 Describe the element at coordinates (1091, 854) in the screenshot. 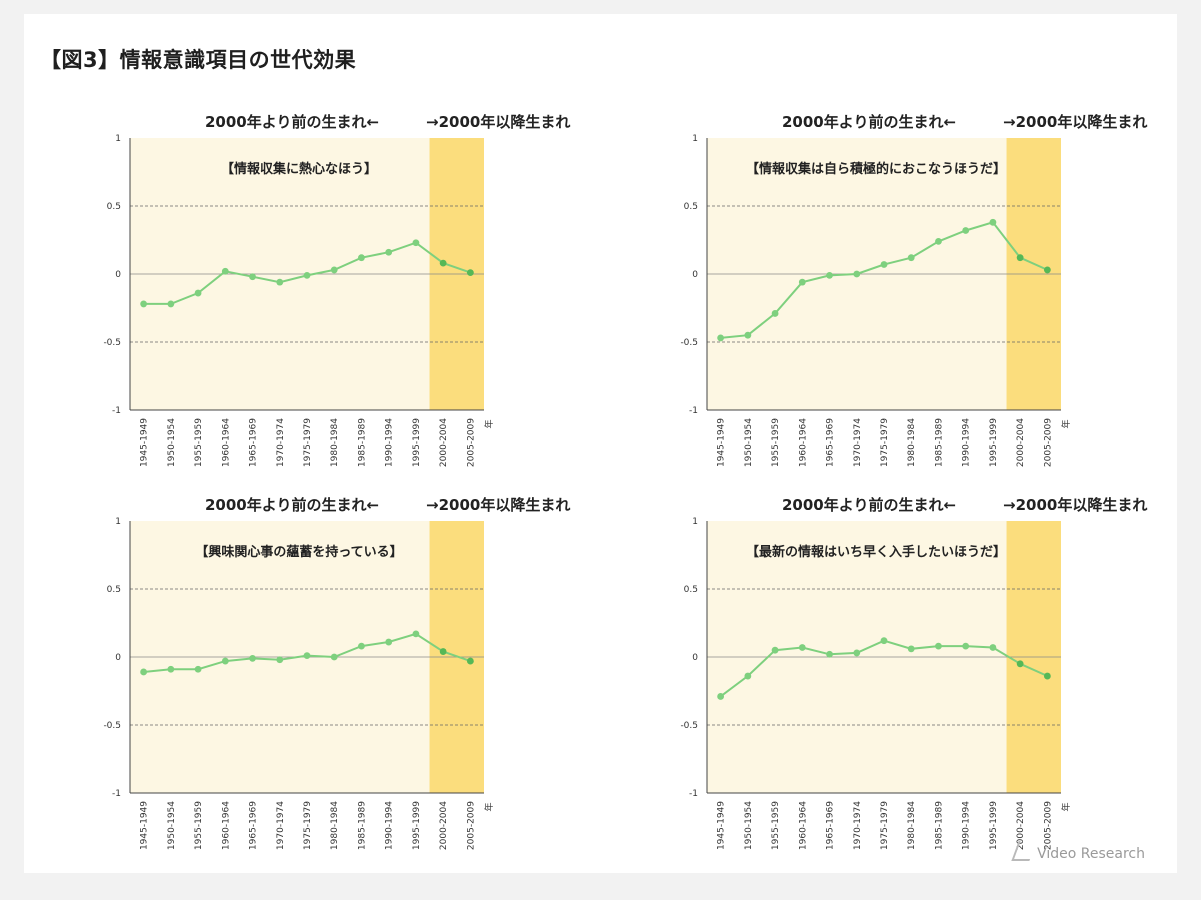

I see `logo-text: Video Research` at that location.